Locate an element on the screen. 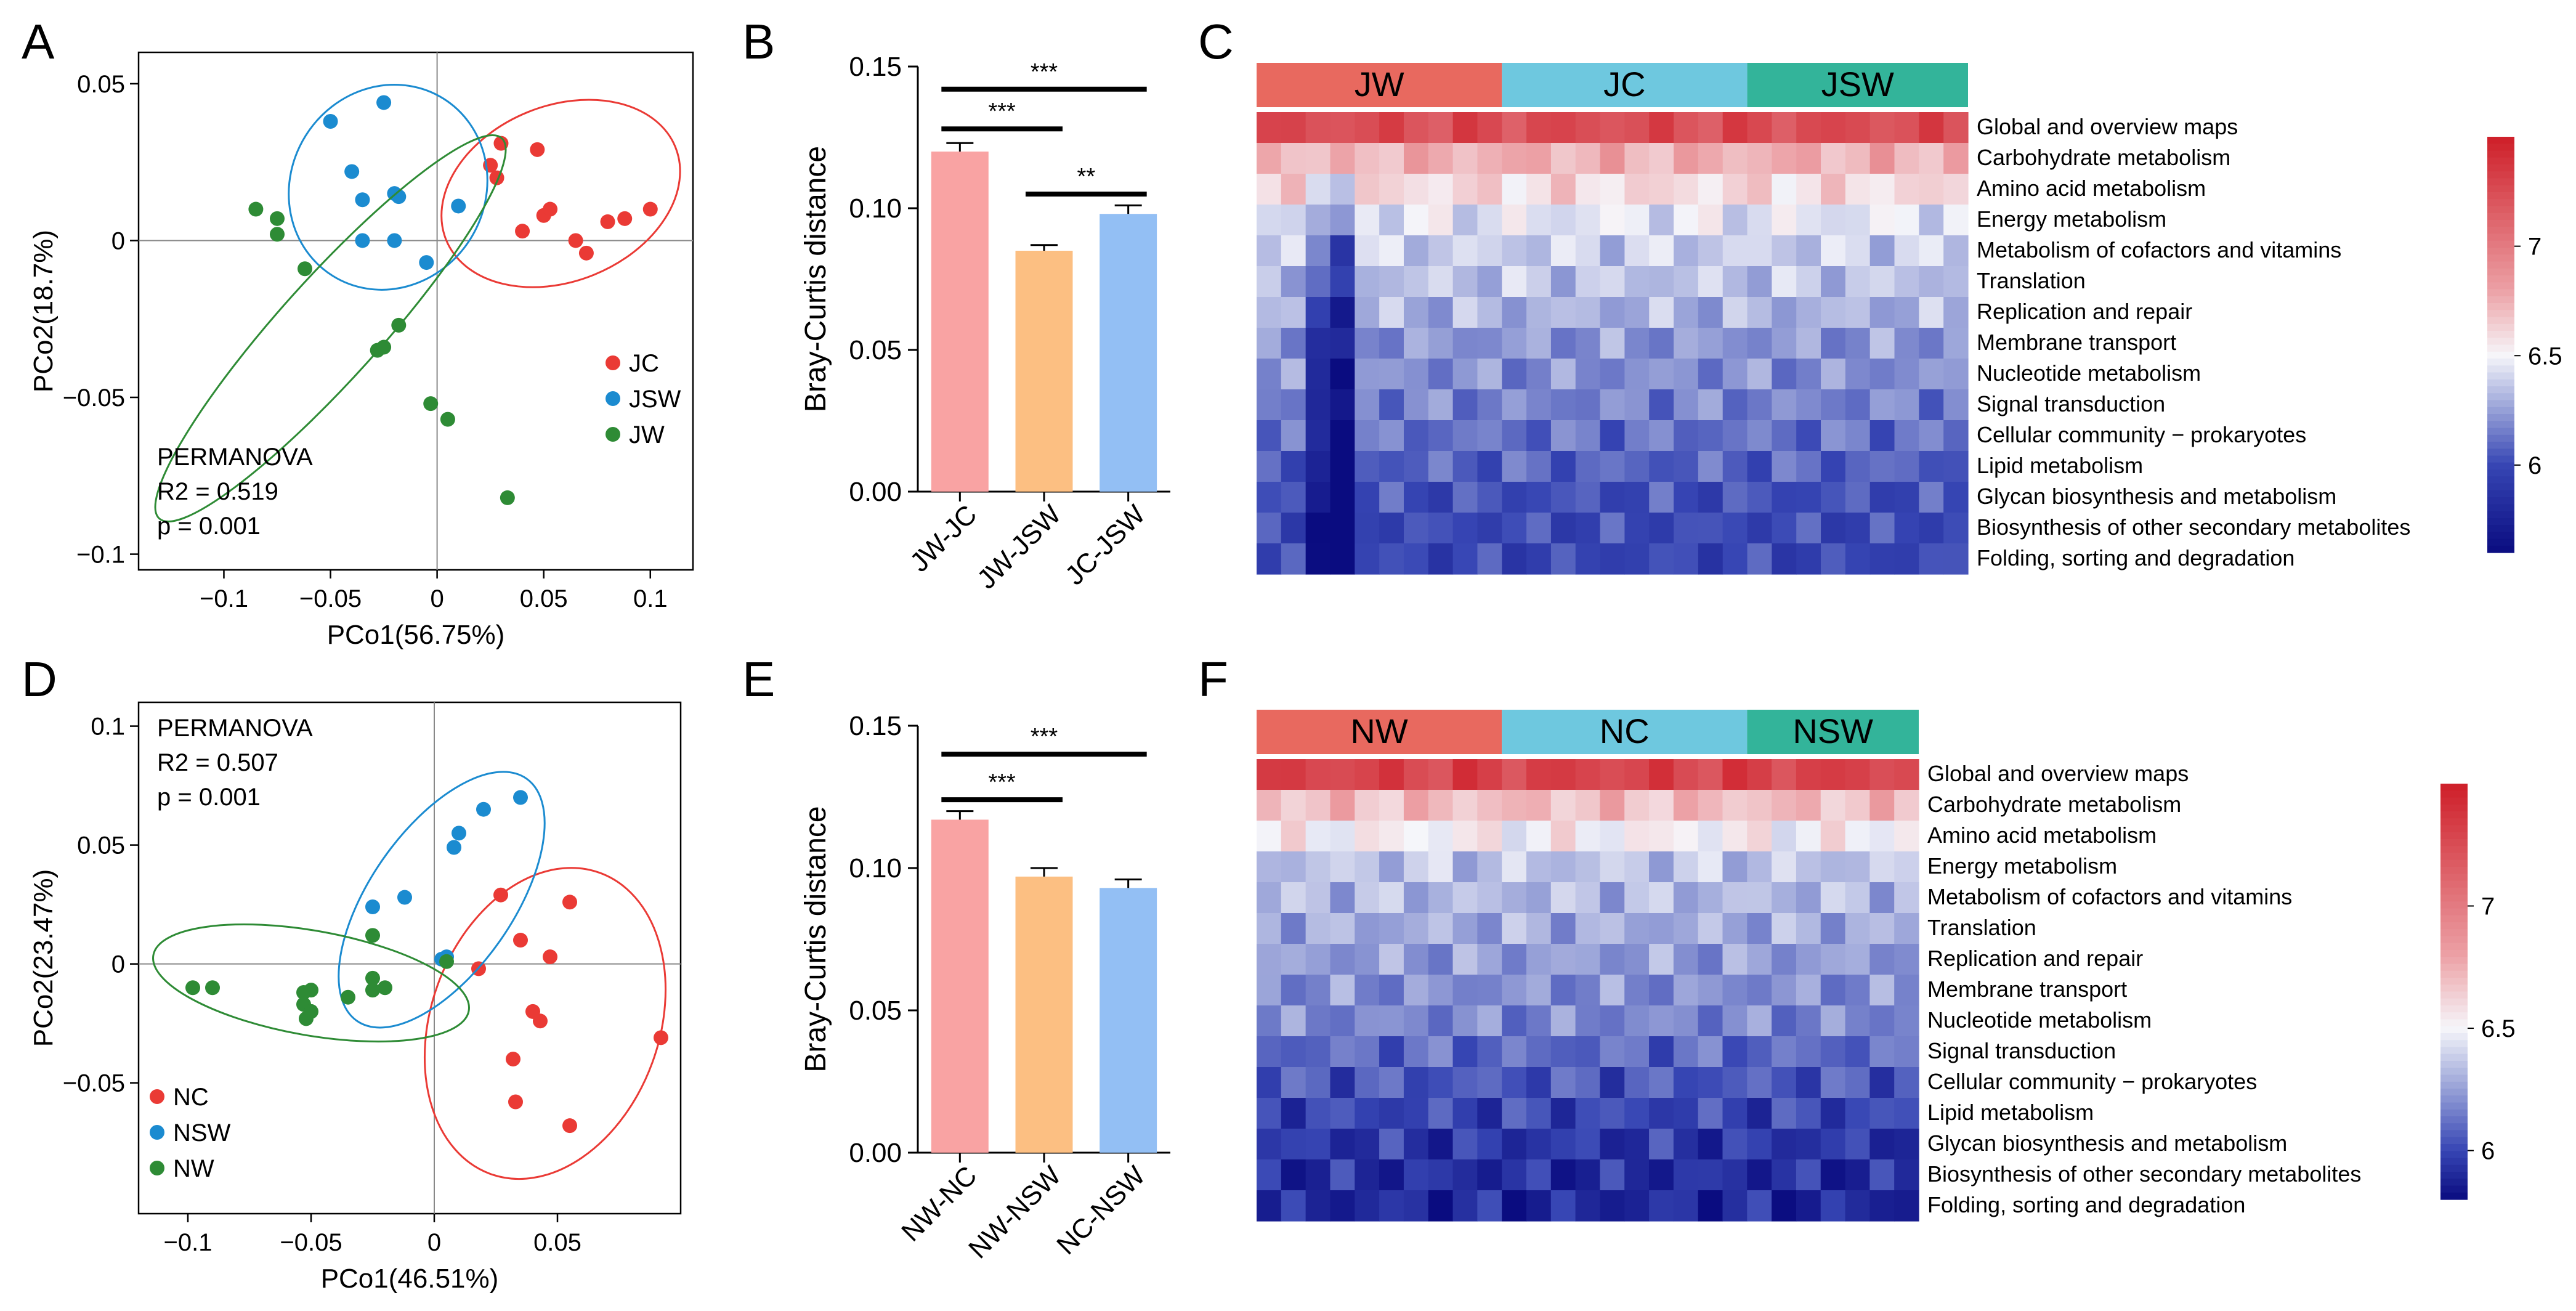 The image size is (2576, 1311). y-tick-label: 0.15 is located at coordinates (875, 67).